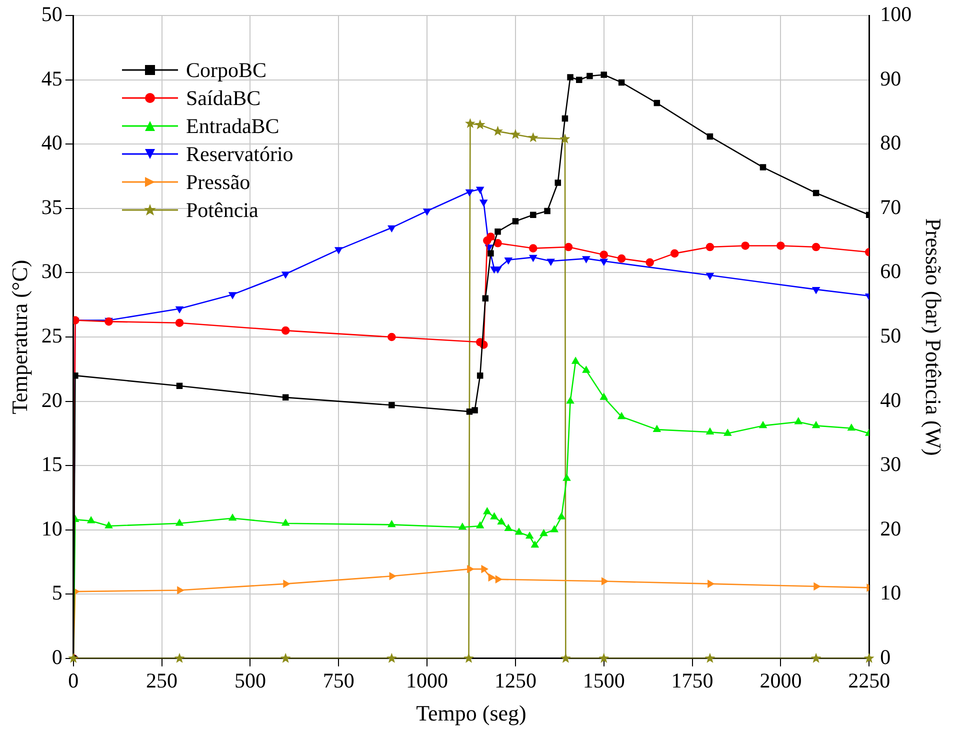 This screenshot has width=957, height=736. I want to click on y-tick-label: 35, so click(51, 206).